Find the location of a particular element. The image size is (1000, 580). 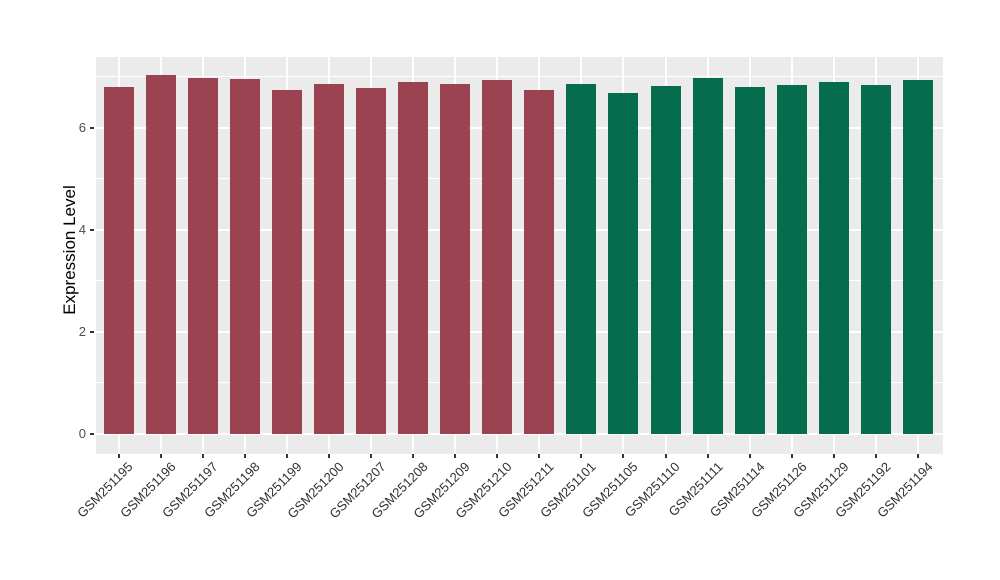

bar-GSM251207 is located at coordinates (370, 261).